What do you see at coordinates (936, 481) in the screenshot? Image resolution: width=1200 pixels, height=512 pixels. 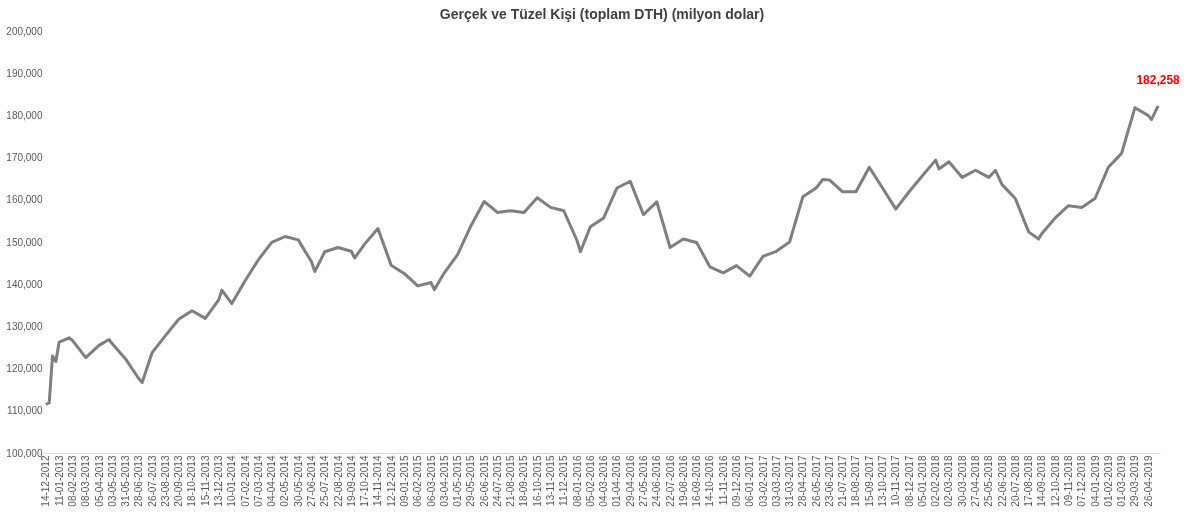 I see `x-tick-label: 02-02-2018` at bounding box center [936, 481].